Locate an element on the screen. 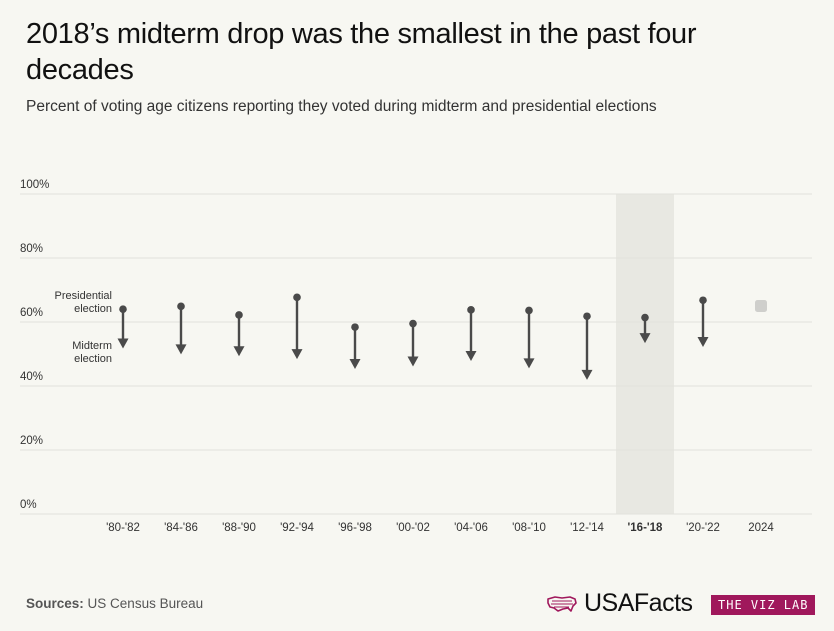  x-tick-label: '92-'94 is located at coordinates (297, 528).